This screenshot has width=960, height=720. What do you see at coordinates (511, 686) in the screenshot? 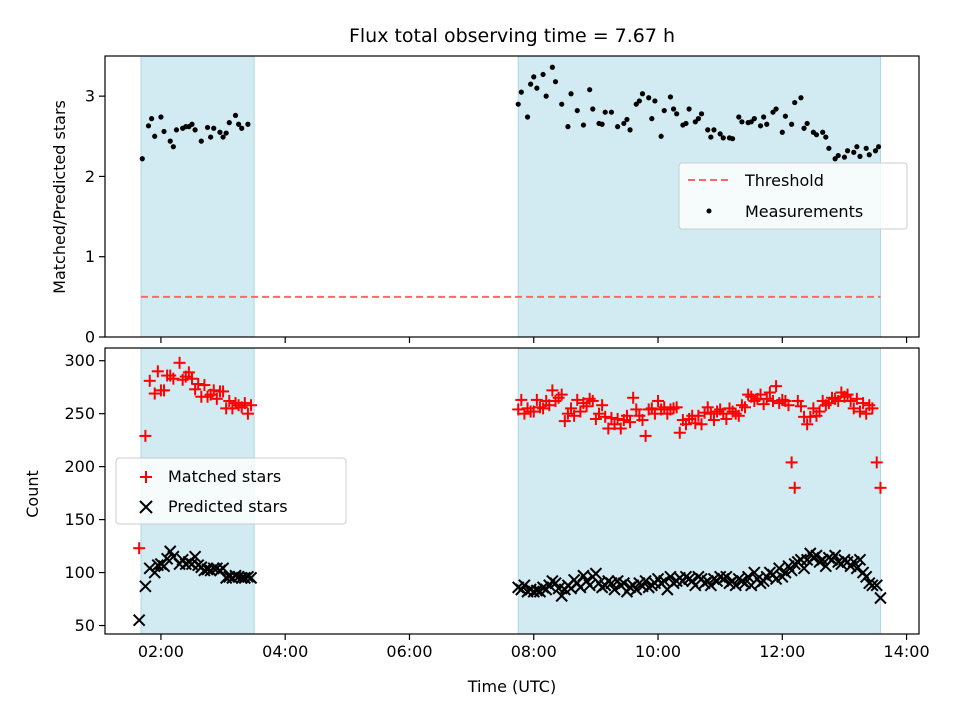
I see `bottom-xlabel: Time (UTC)` at bounding box center [511, 686].